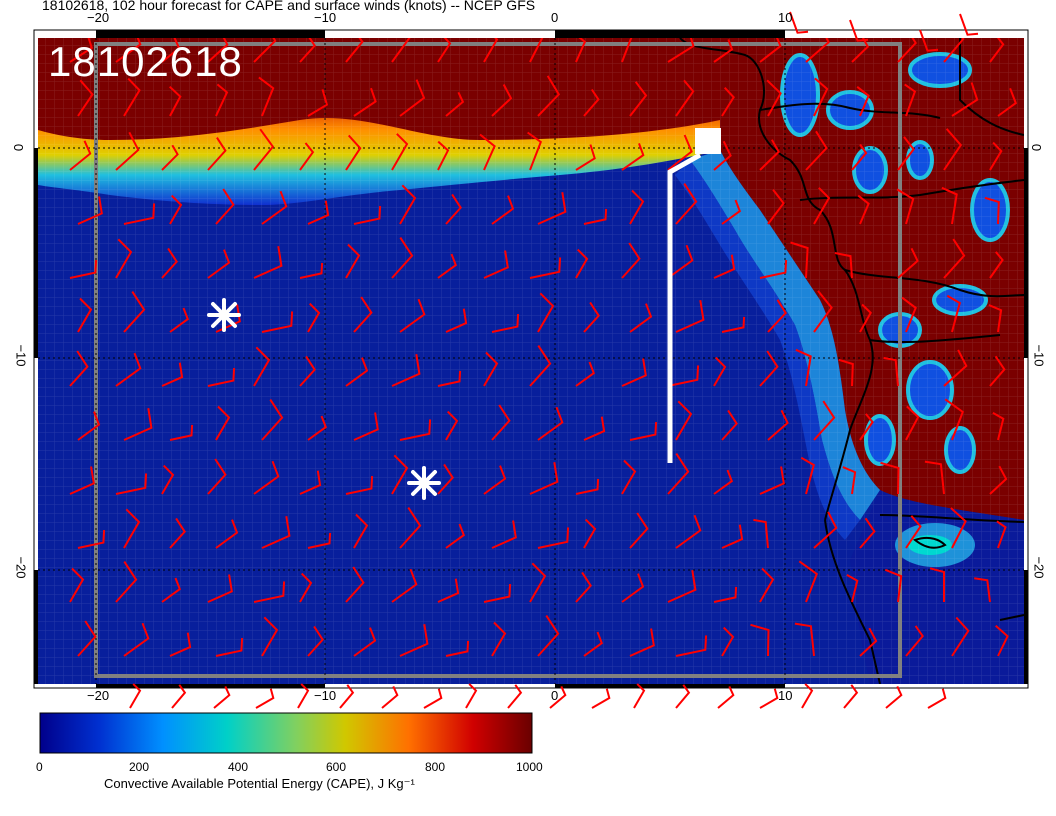 The width and height of the screenshot is (1056, 816). Describe the element at coordinates (555, 17) in the screenshot. I see `lon-tick-top: 0` at that location.